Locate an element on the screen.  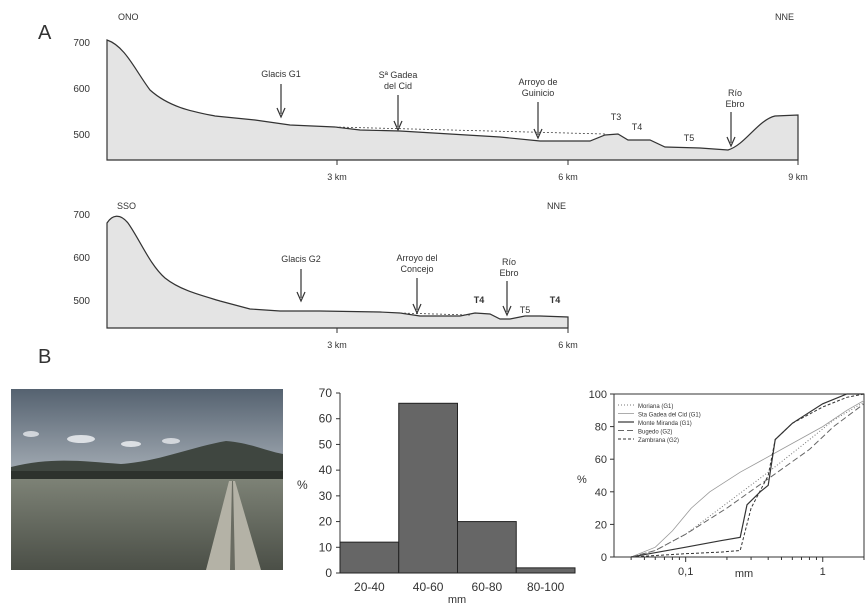
profile-1-ytick-label: 500 is located at coordinates (81, 135).